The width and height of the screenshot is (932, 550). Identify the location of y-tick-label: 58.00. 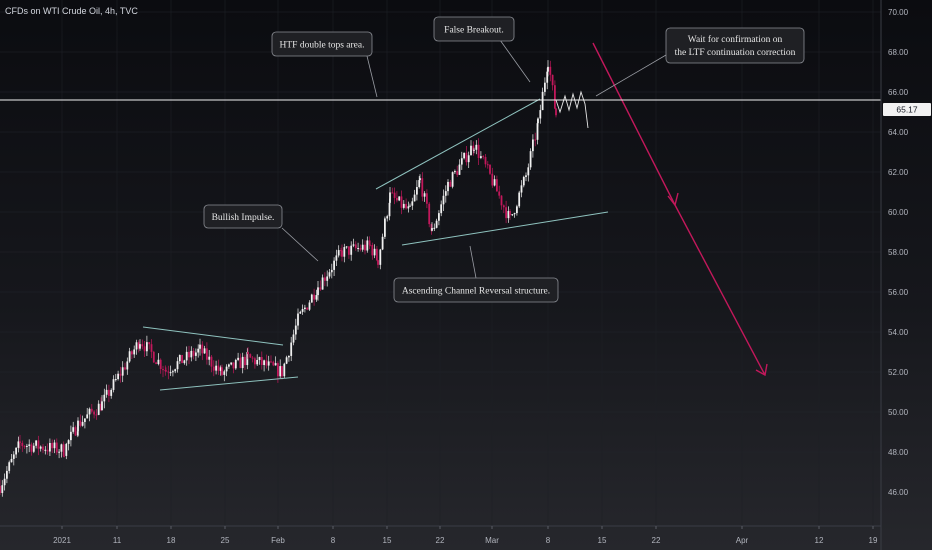
(898, 252).